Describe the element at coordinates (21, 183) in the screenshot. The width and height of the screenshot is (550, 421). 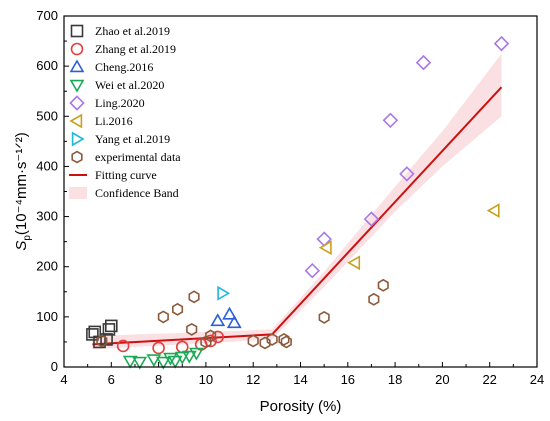
I see `y-axis-unit: (10⁻⁴mm·s⁻¹ᐟ²)` at that location.